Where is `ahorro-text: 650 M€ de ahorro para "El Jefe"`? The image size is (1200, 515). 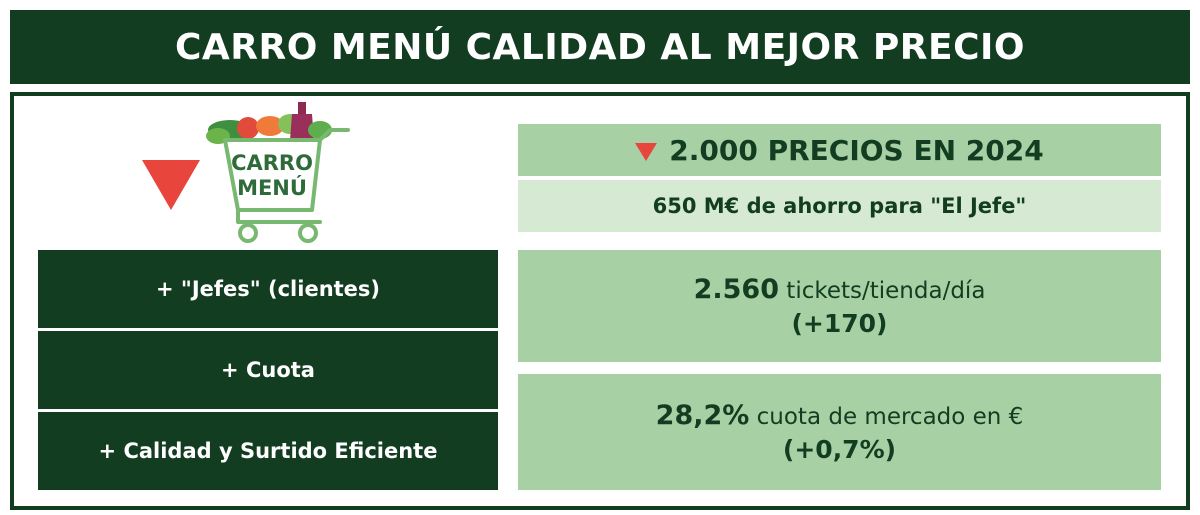
ahorro-text: 650 M€ de ahorro para "El Jefe" is located at coordinates (839, 206).